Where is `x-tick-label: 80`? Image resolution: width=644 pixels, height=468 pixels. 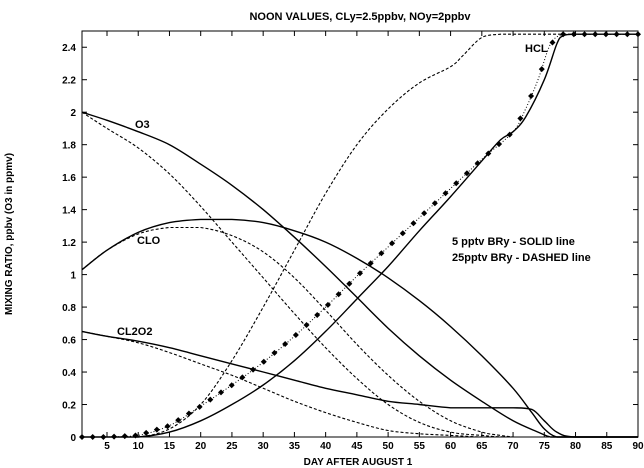
x-tick-label: 80 is located at coordinates (576, 446).